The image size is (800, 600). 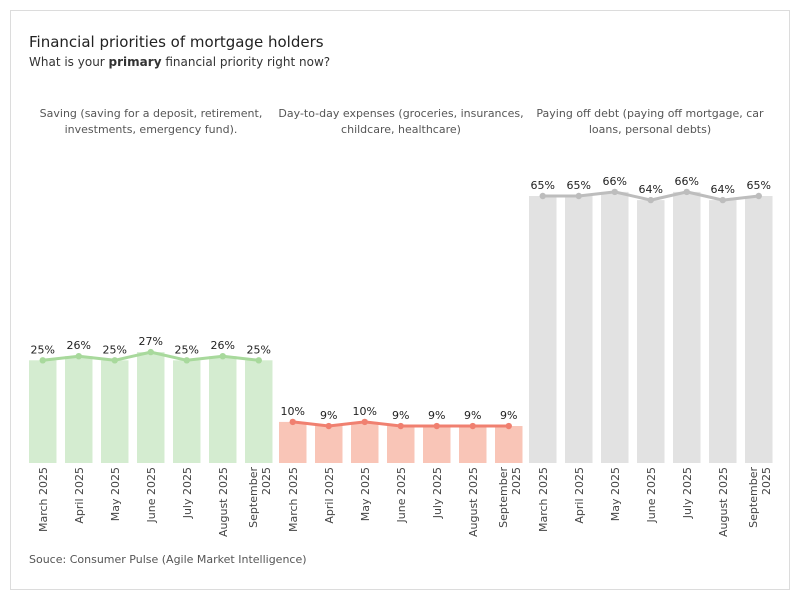 I want to click on data-label-debt-august-2025: 64%, so click(x=723, y=189).